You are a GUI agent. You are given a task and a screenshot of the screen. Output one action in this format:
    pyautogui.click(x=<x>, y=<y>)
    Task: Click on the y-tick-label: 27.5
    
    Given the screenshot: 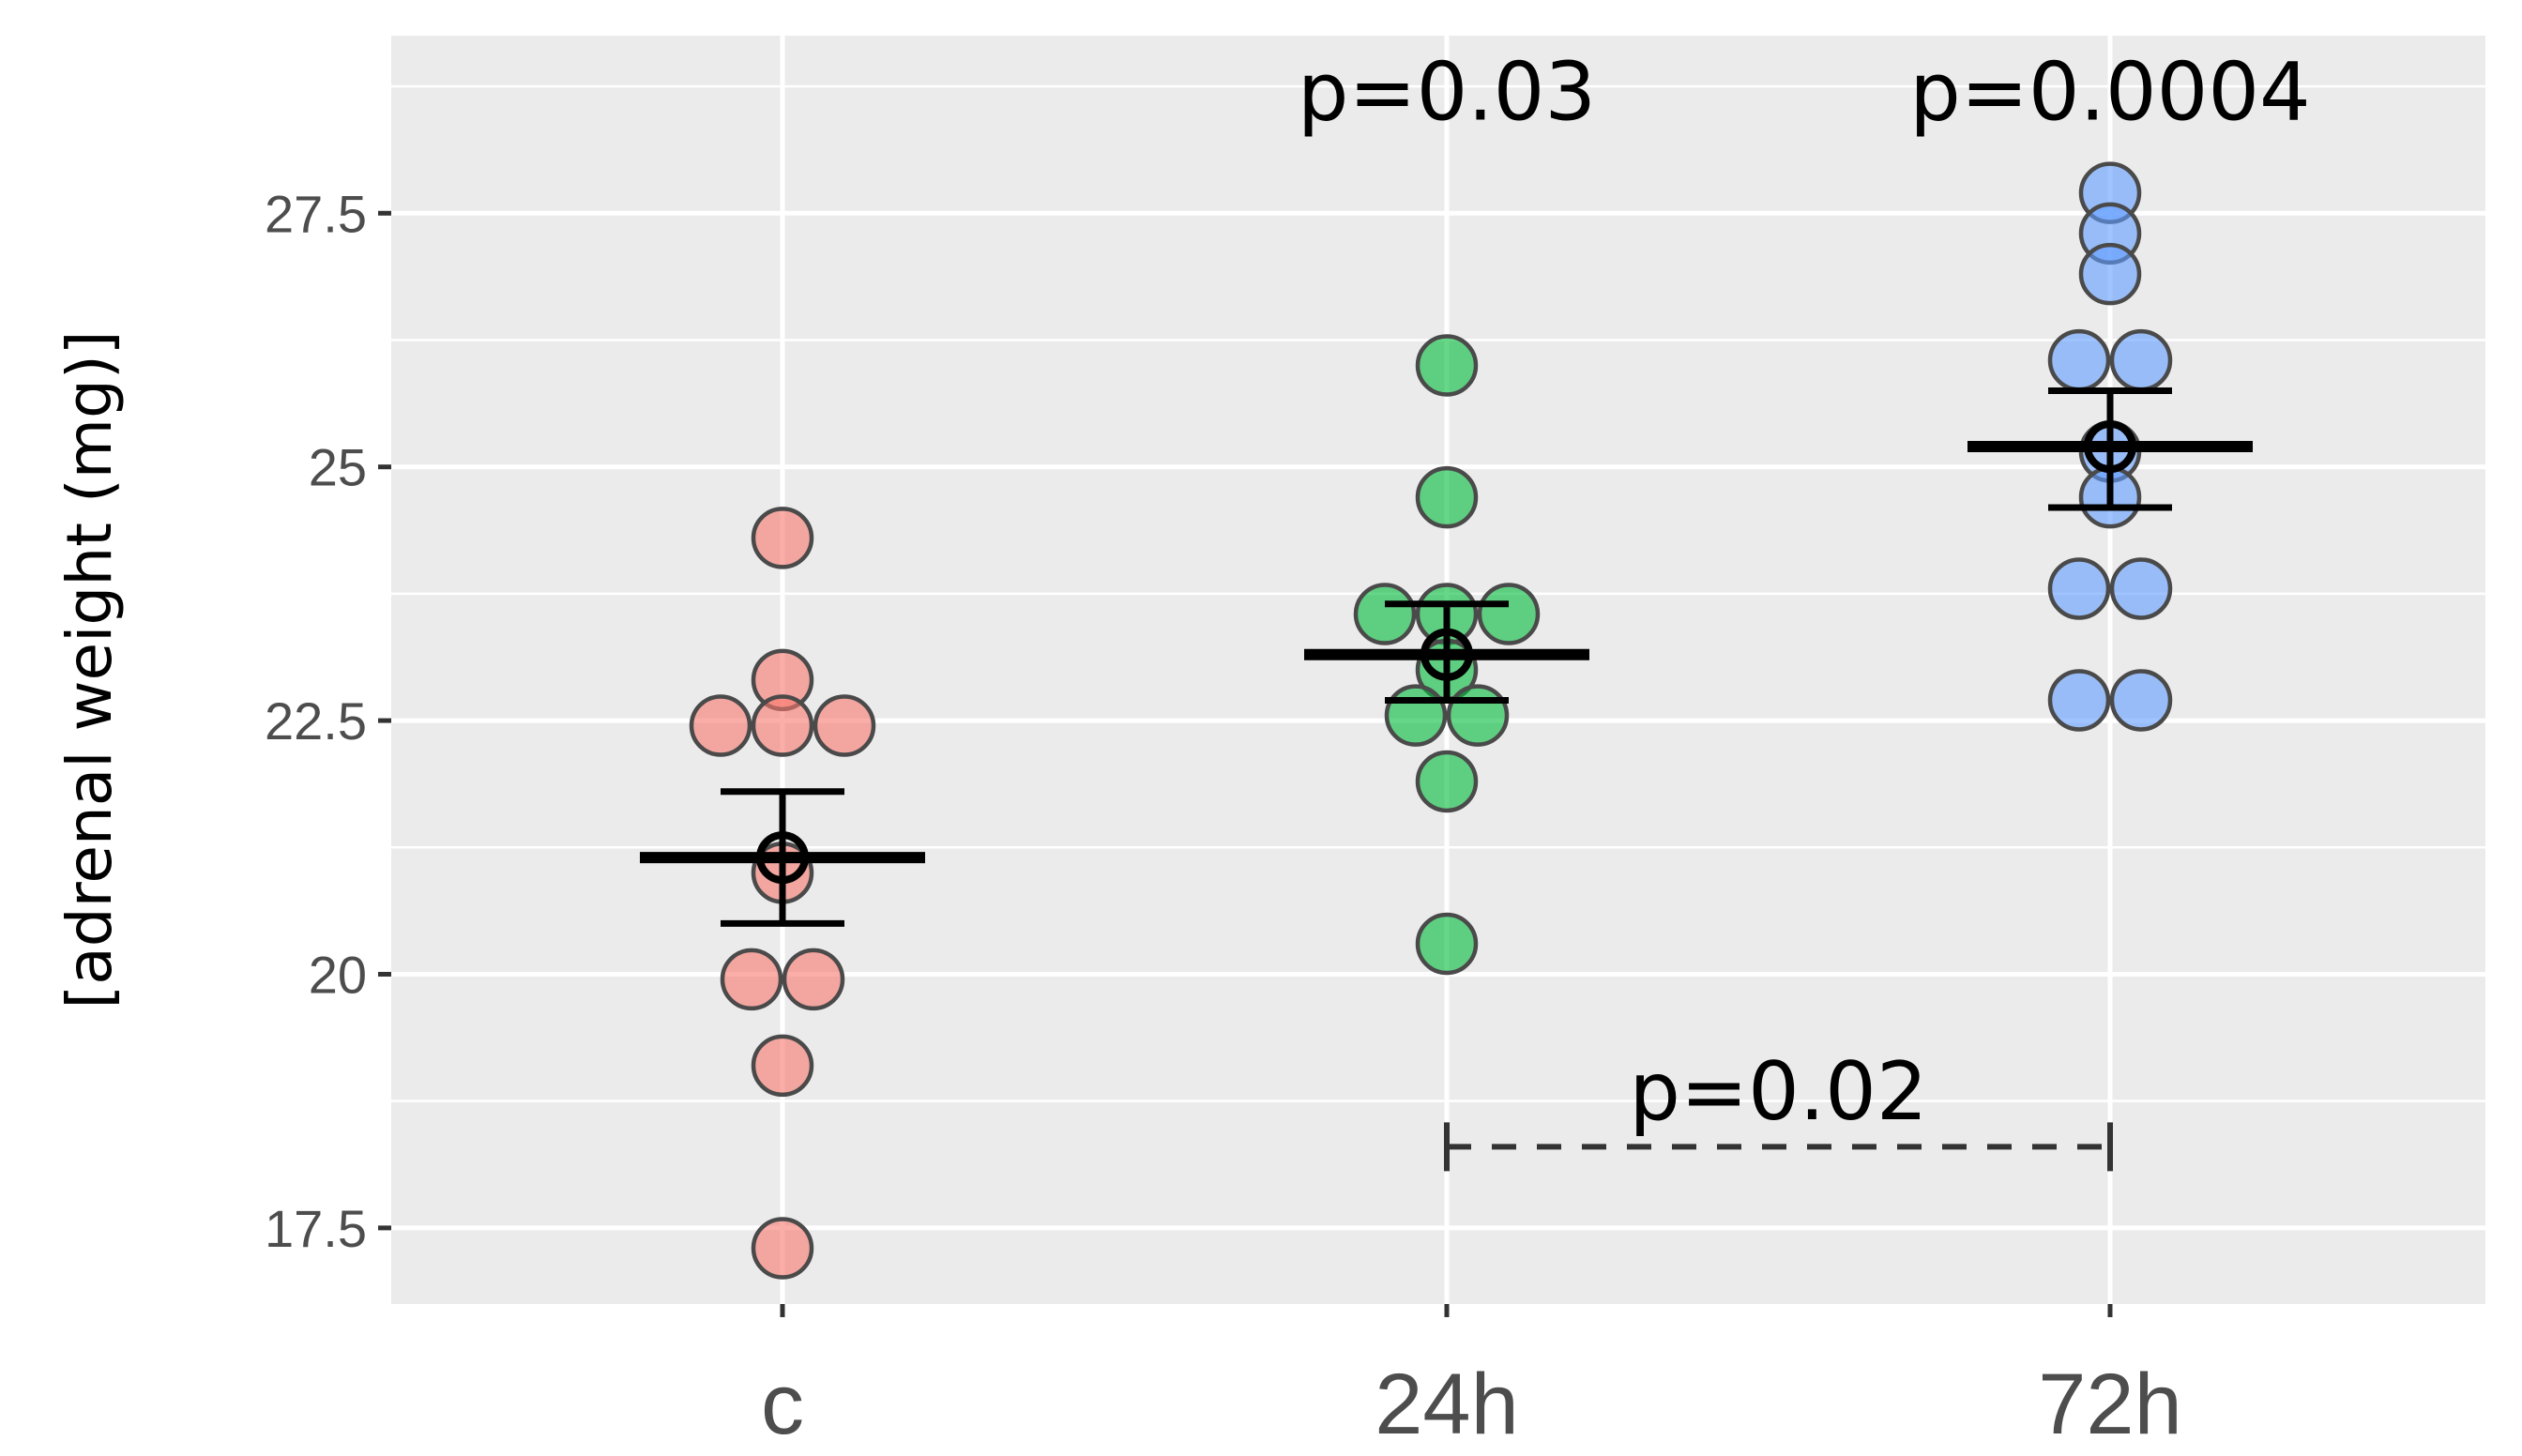 What is the action you would take?
    pyautogui.click(x=316, y=213)
    